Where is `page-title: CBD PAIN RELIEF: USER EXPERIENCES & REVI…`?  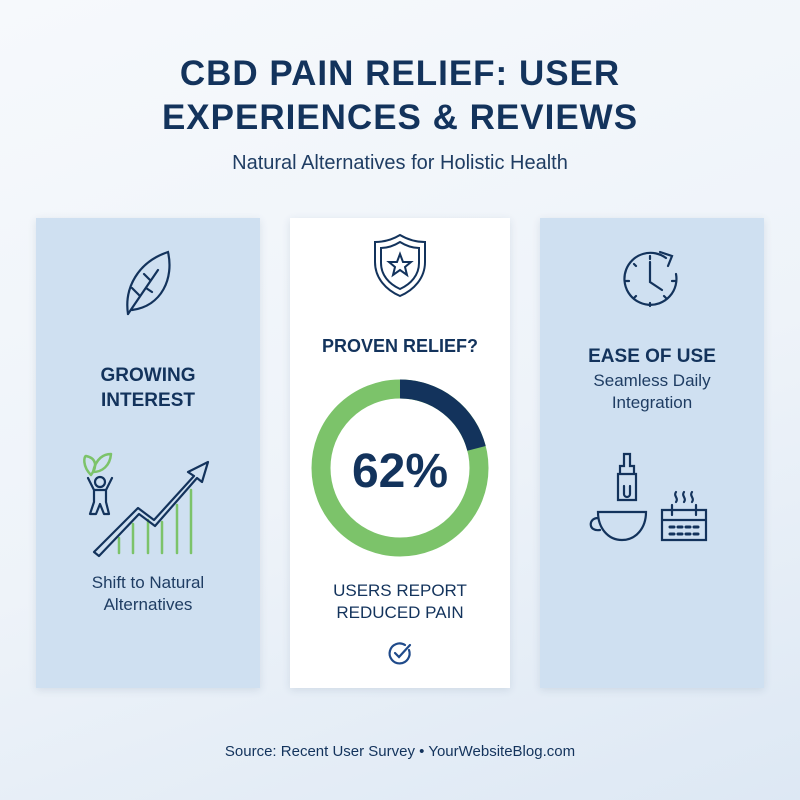 page-title: CBD PAIN RELIEF: USER EXPERIENCES & REVI… is located at coordinates (400, 95).